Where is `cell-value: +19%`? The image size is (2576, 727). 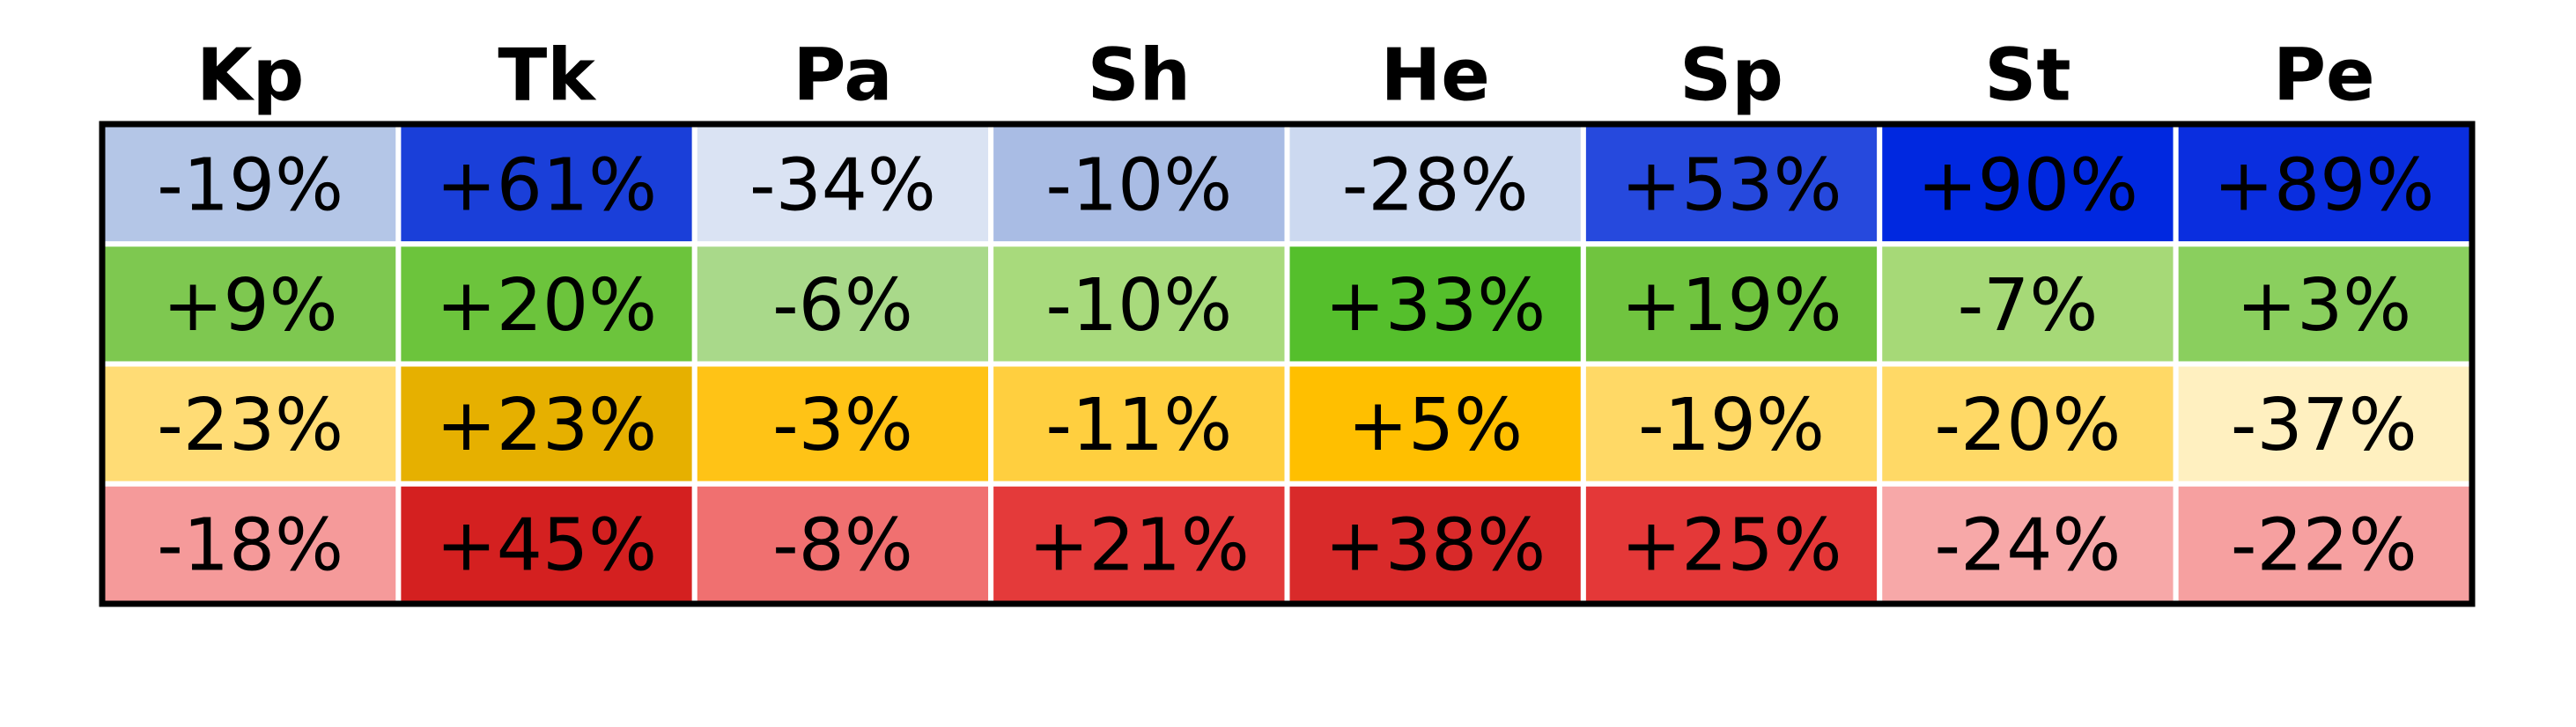
cell-value: +19% is located at coordinates (1731, 306).